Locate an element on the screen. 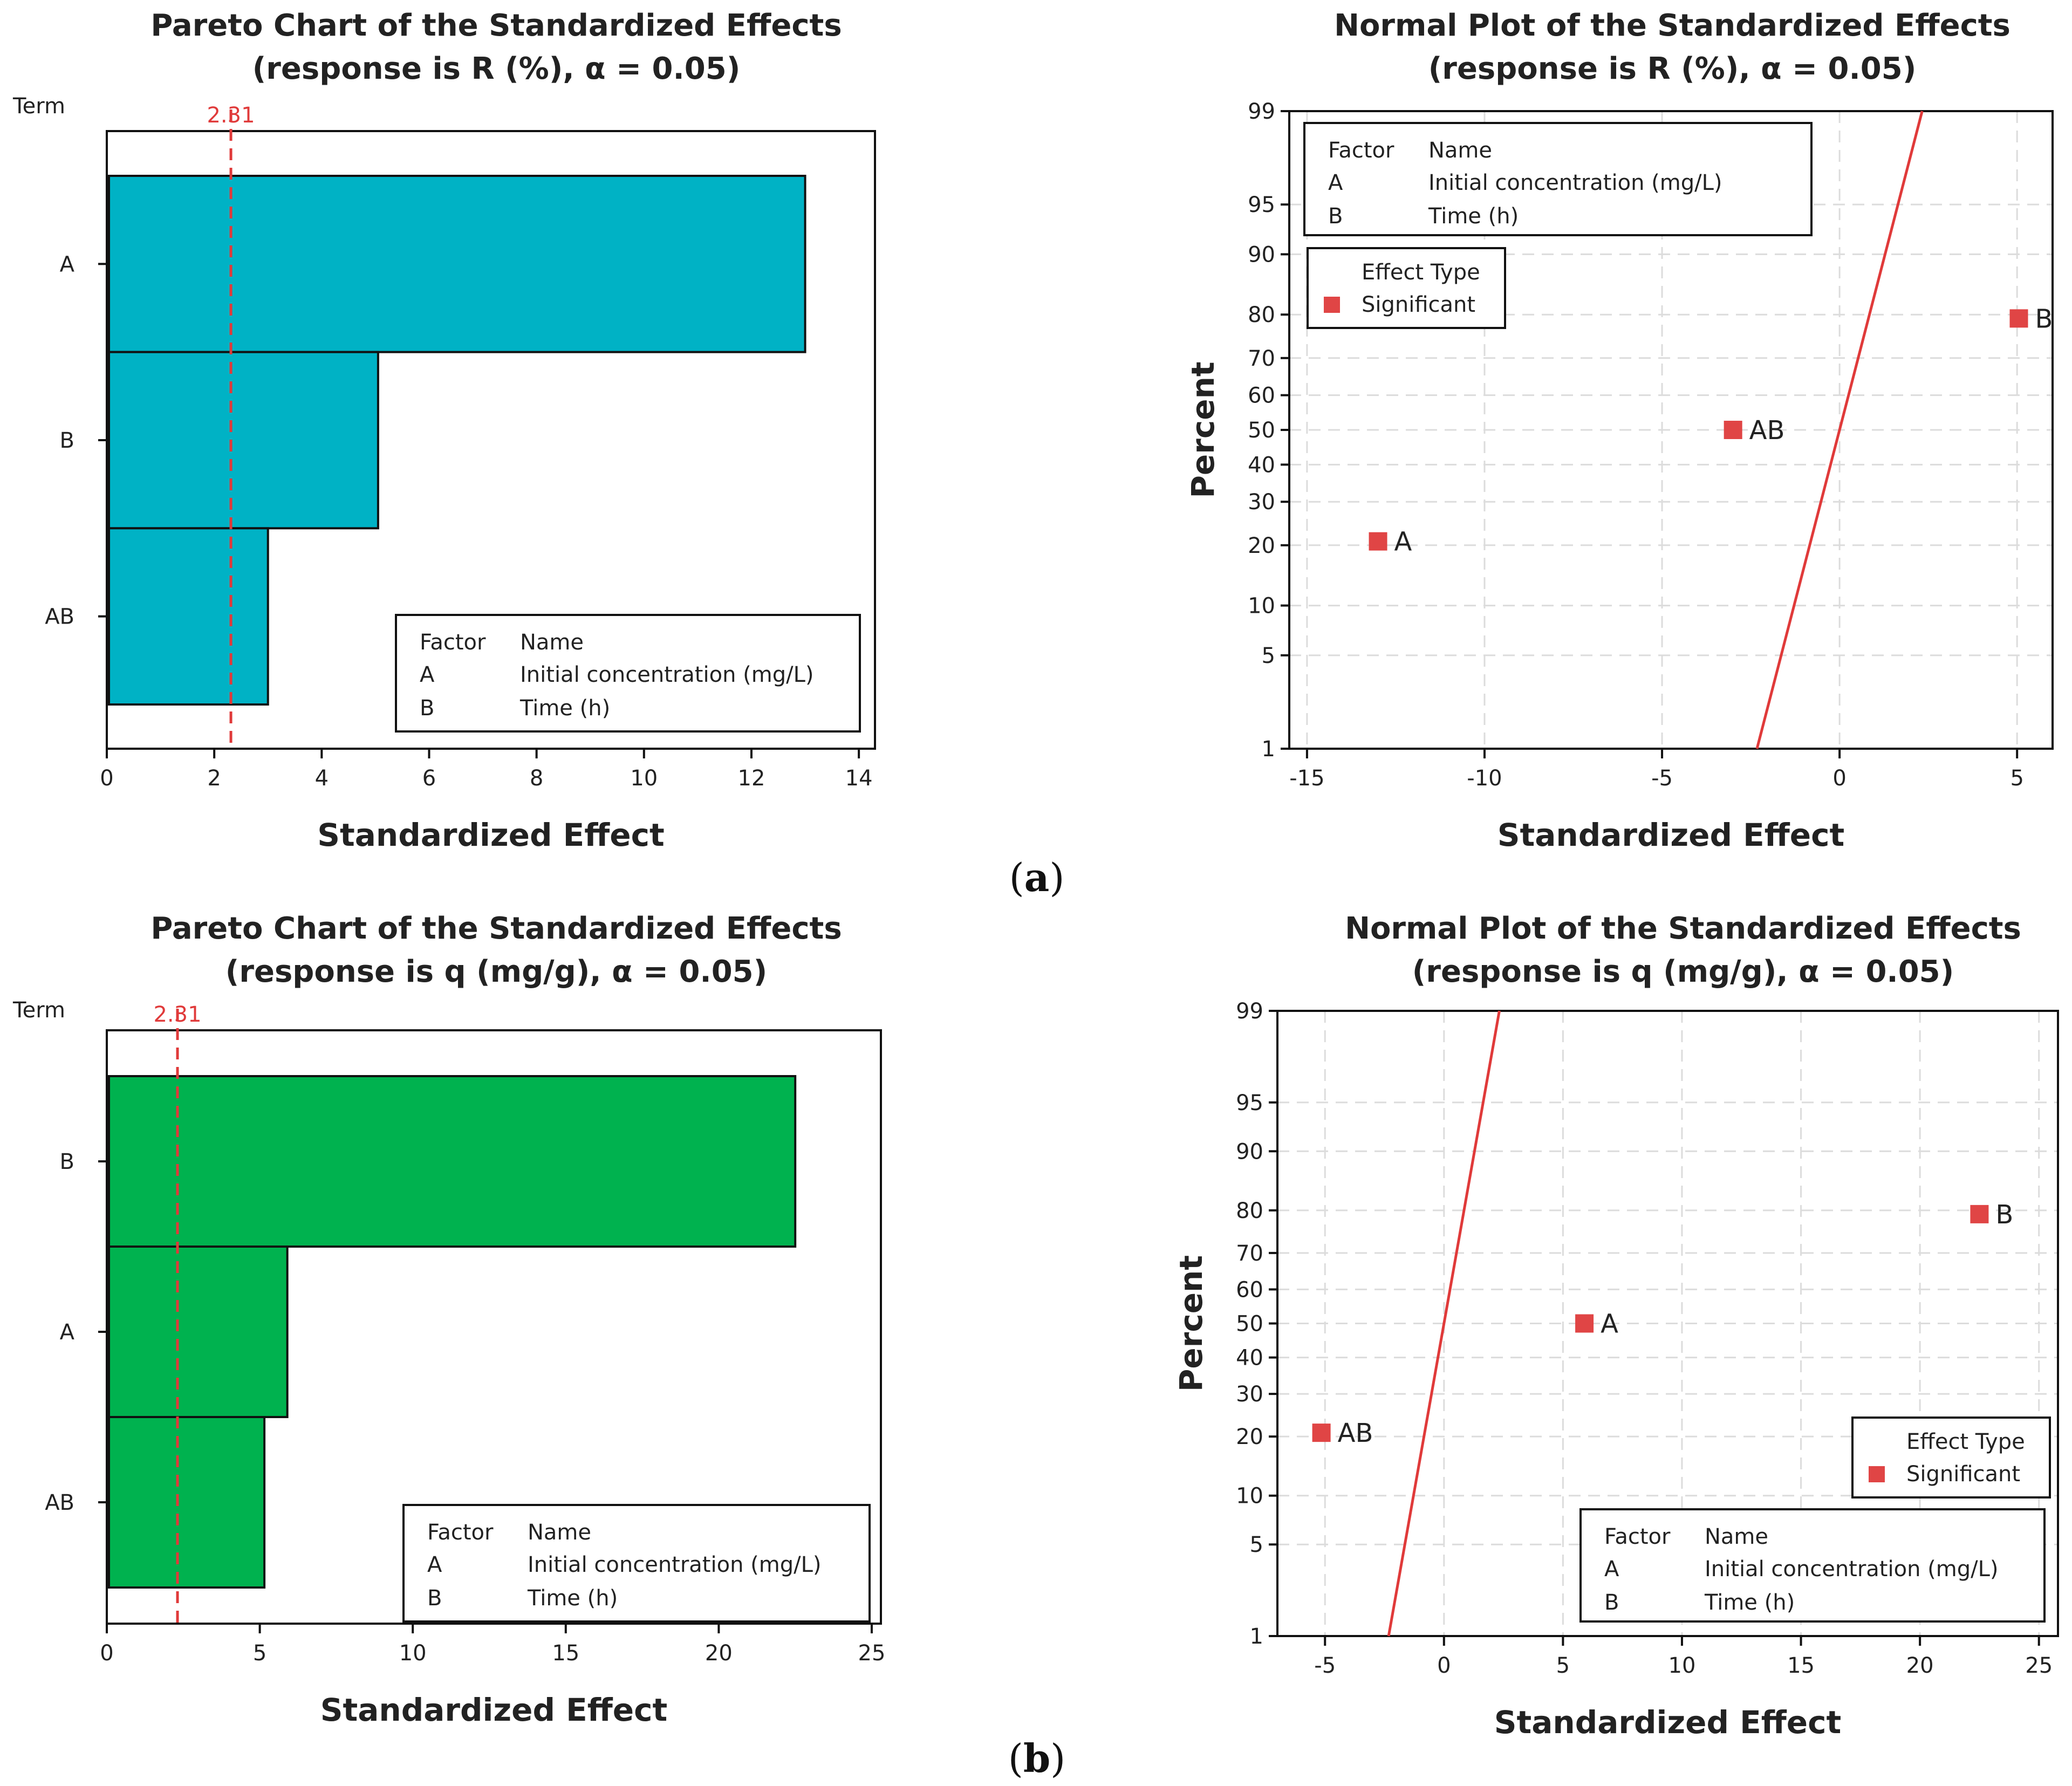  effect-type-legend-significant: Significant is located at coordinates (1418, 304).